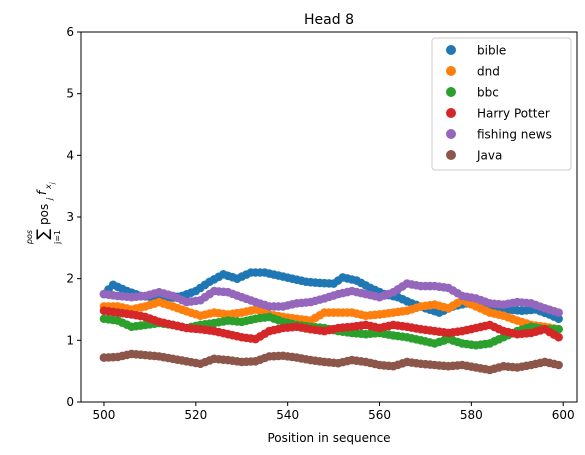  What do you see at coordinates (42, 234) in the screenshot?
I see `y-label-sum: ∑` at bounding box center [42, 234].